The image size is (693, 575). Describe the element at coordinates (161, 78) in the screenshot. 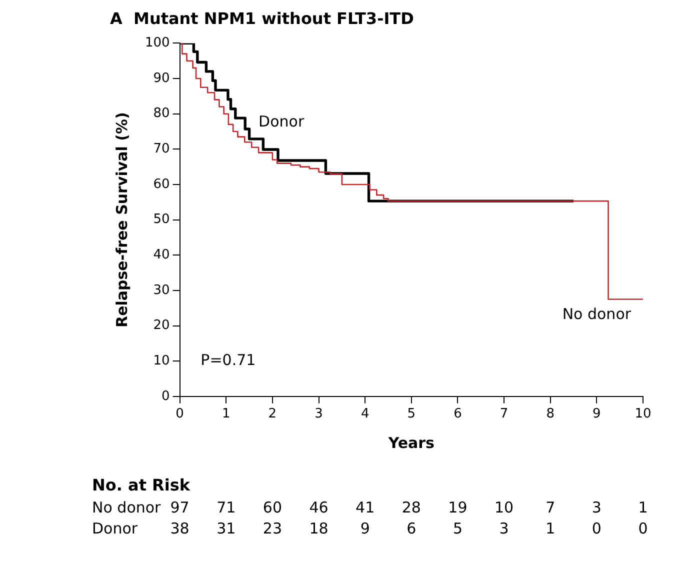

I see `y-tick-label: 90` at that location.